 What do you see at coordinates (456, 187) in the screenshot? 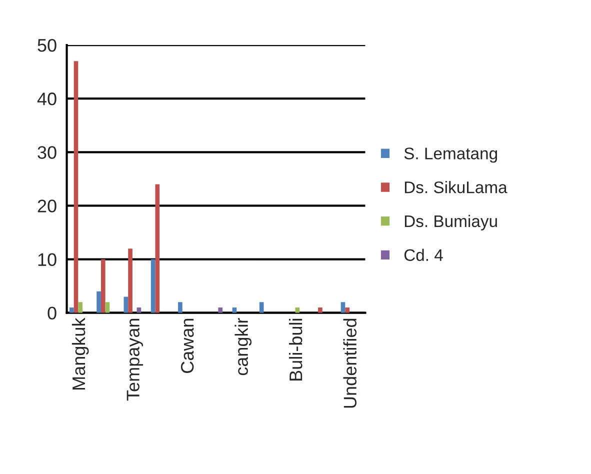
I see `legend-label: Ds. SikuLama` at bounding box center [456, 187].